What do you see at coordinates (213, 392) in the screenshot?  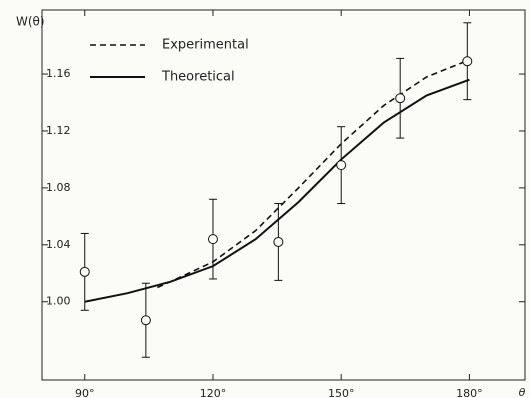 I see `x-tick-label: 120°` at bounding box center [213, 392].